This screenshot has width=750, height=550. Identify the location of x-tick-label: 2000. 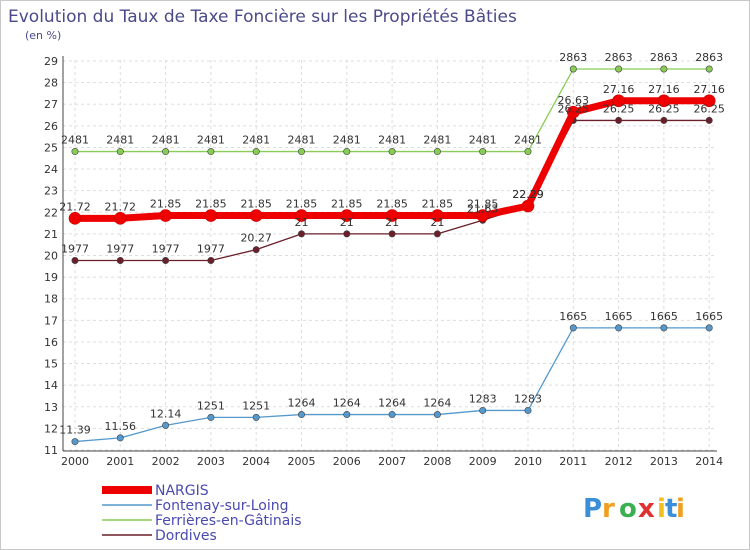
(75, 461).